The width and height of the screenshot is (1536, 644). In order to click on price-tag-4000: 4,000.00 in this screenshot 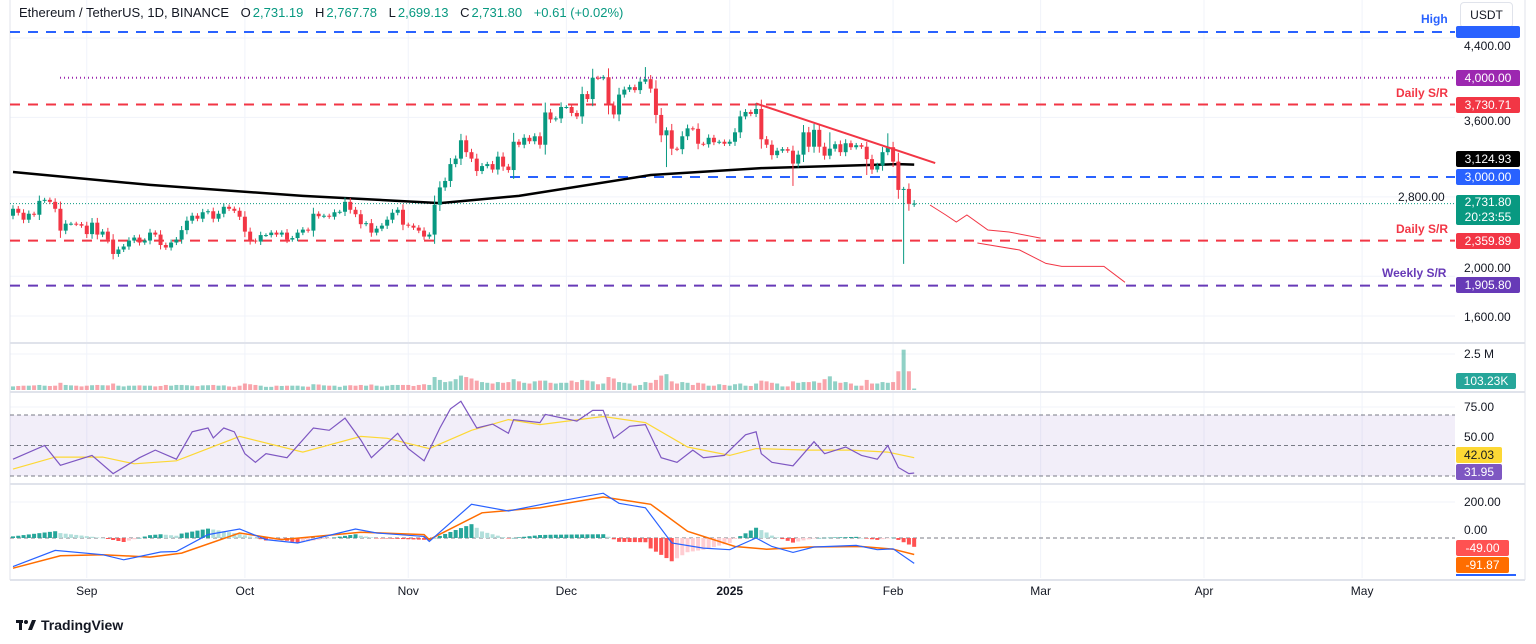, I will do `click(1488, 78)`.